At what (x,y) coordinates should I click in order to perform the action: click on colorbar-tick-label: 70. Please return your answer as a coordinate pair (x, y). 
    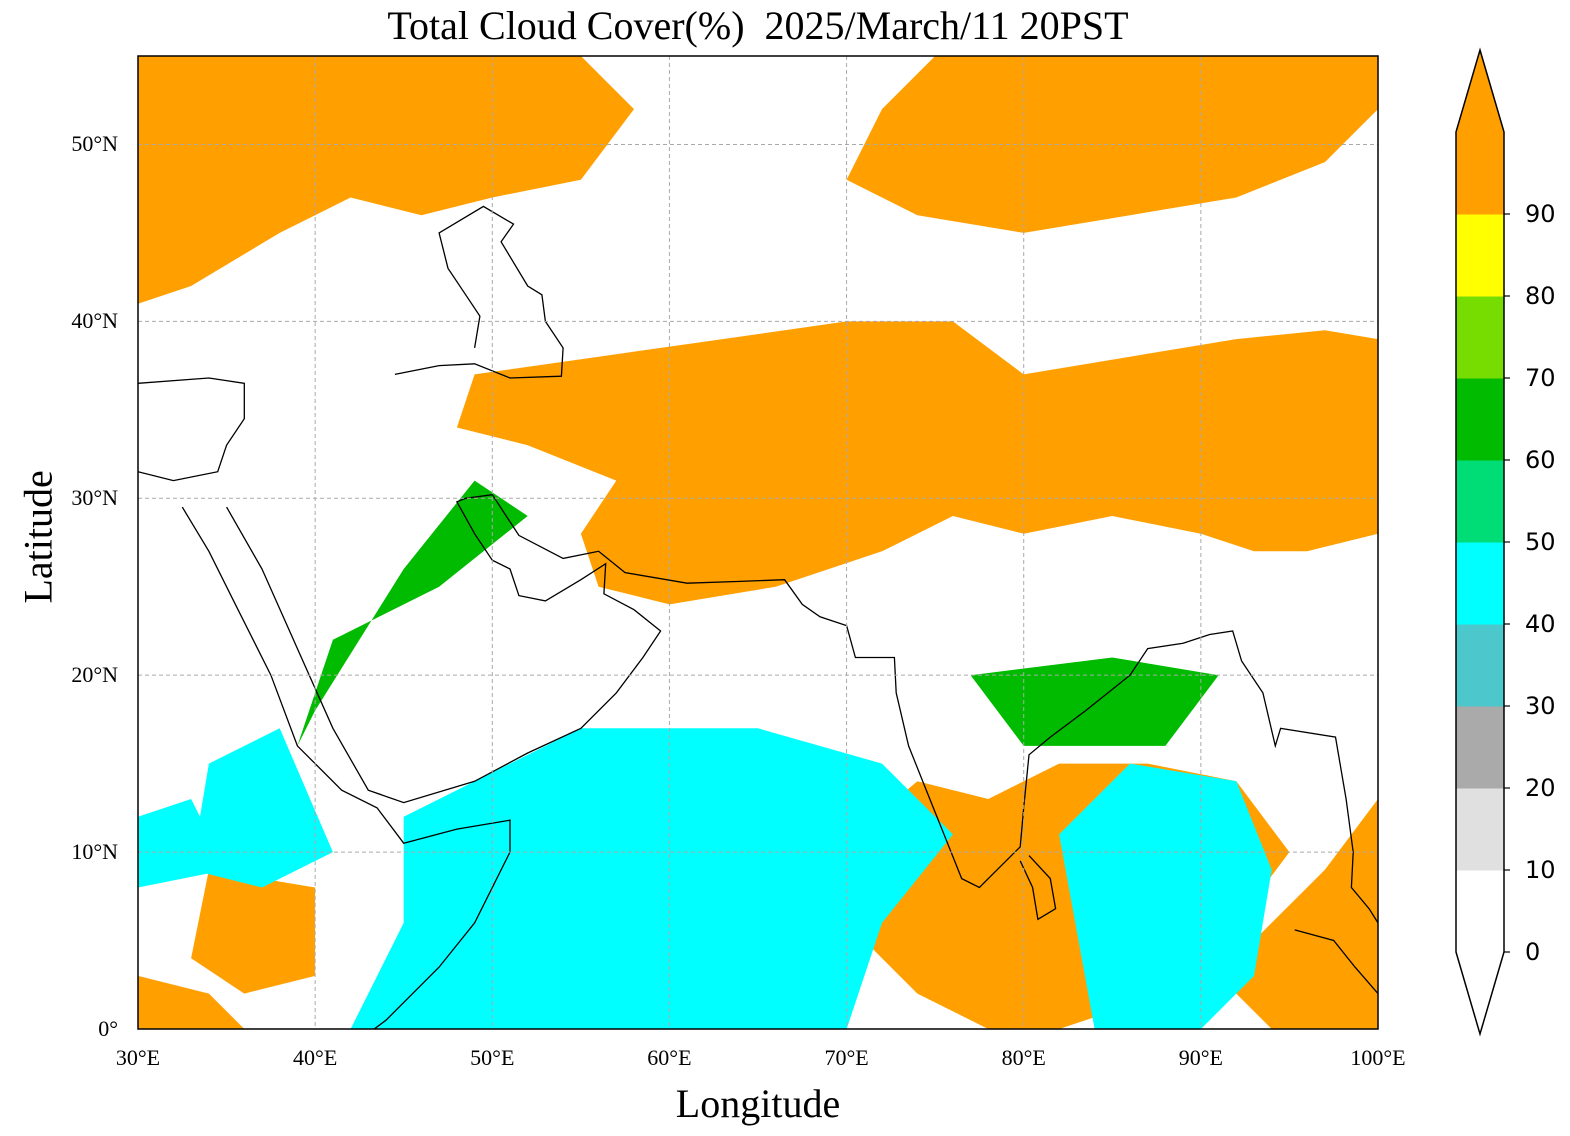
    Looking at the image, I should click on (1540, 378).